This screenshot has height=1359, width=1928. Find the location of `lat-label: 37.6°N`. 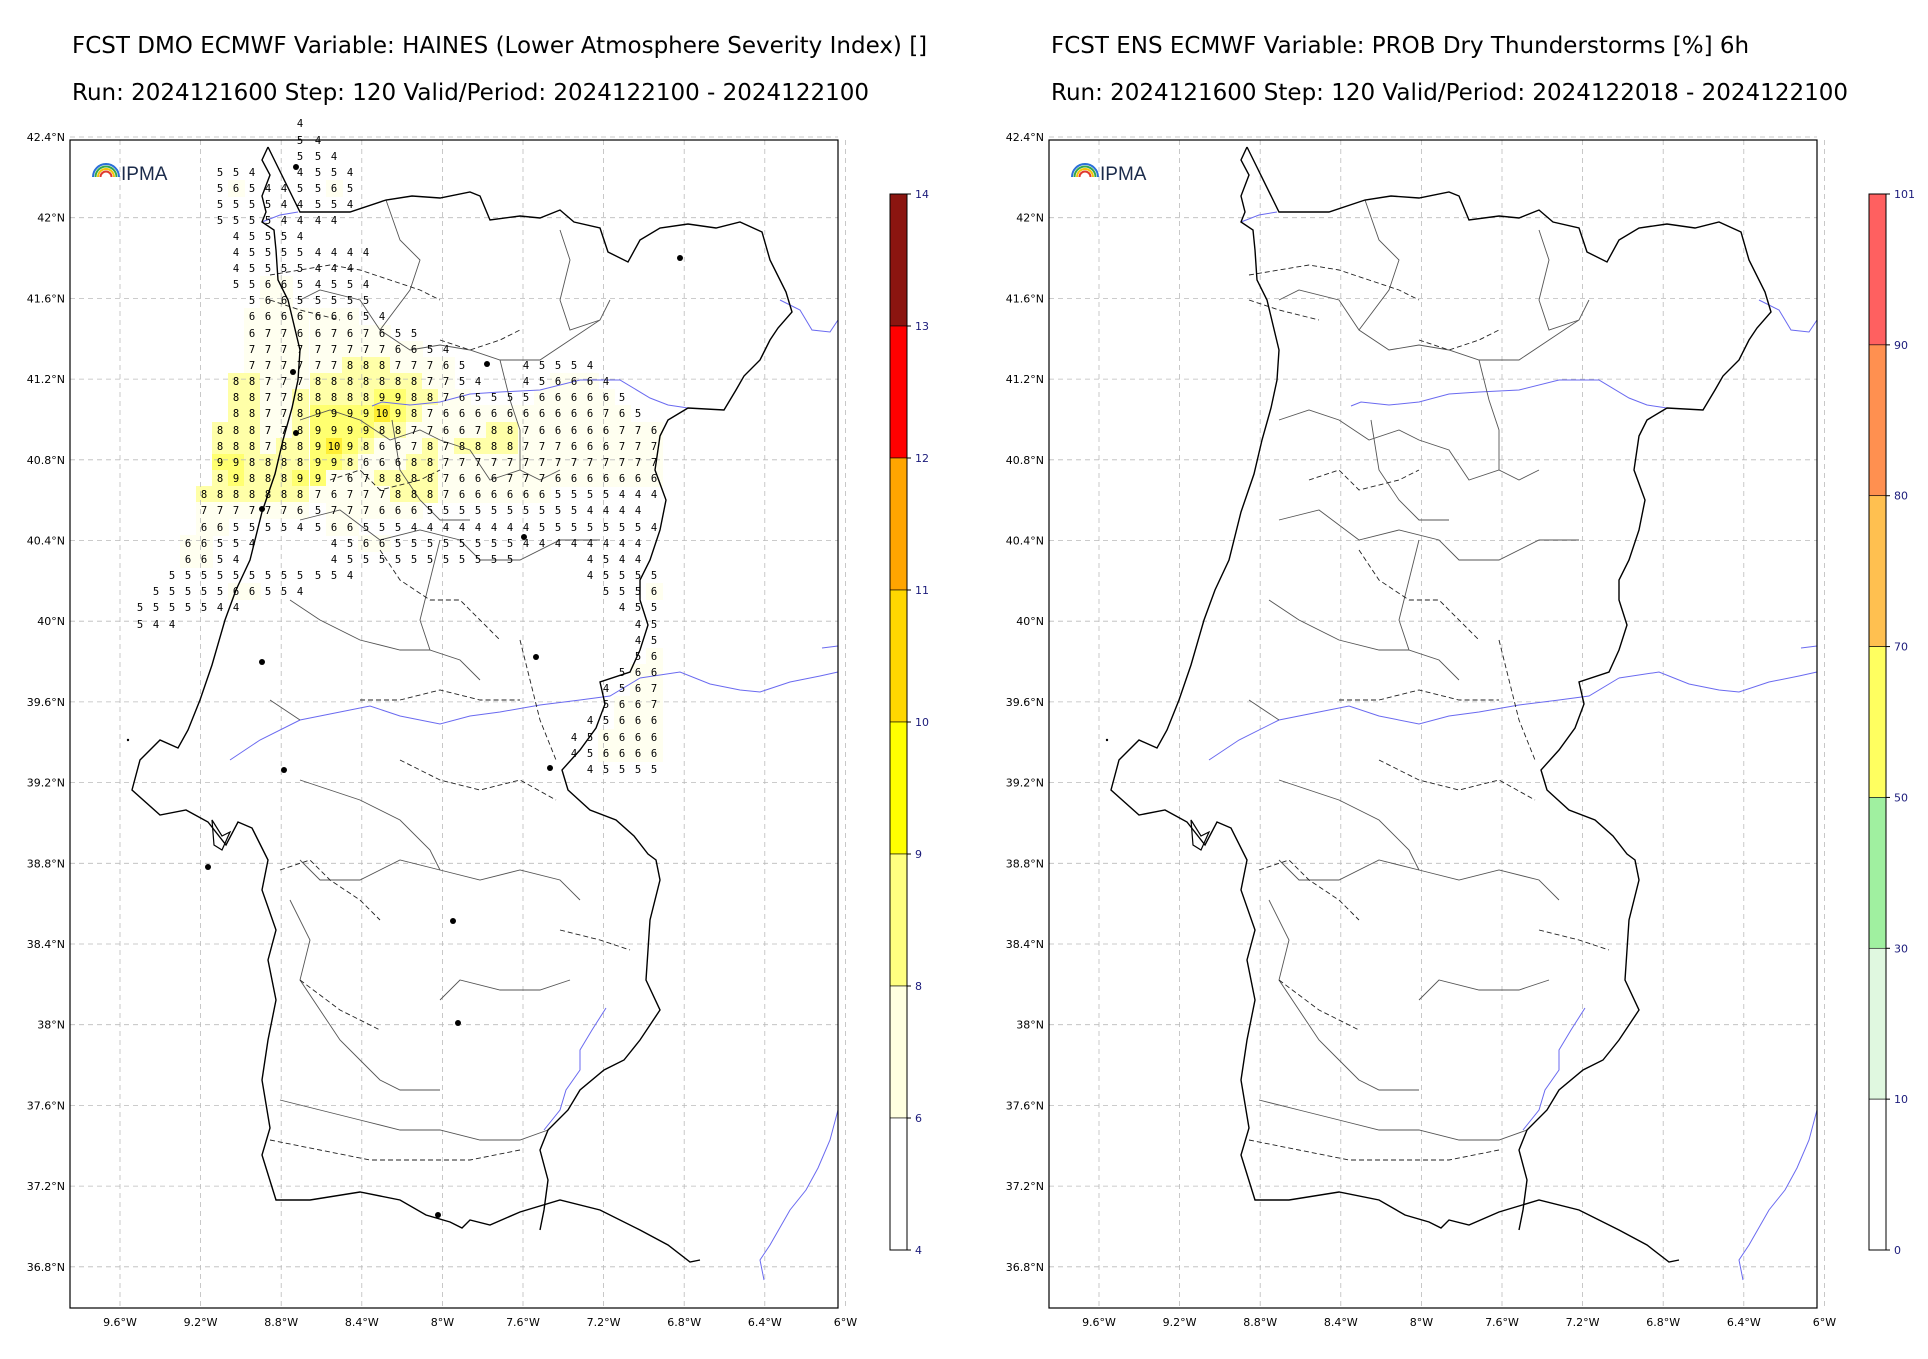

lat-label: 37.6°N is located at coordinates (1025, 1105).